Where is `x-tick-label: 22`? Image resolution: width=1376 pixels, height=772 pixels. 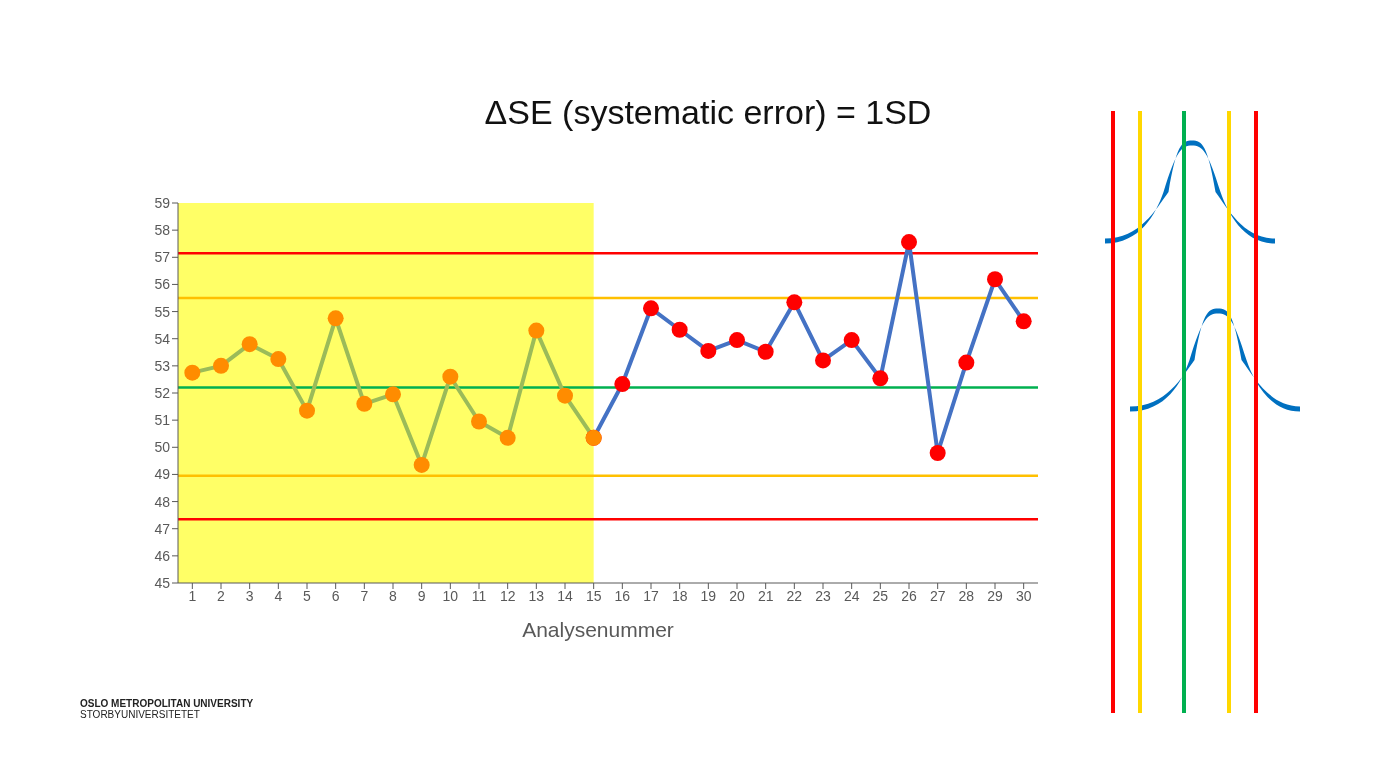
x-tick-label: 22 is located at coordinates (794, 595).